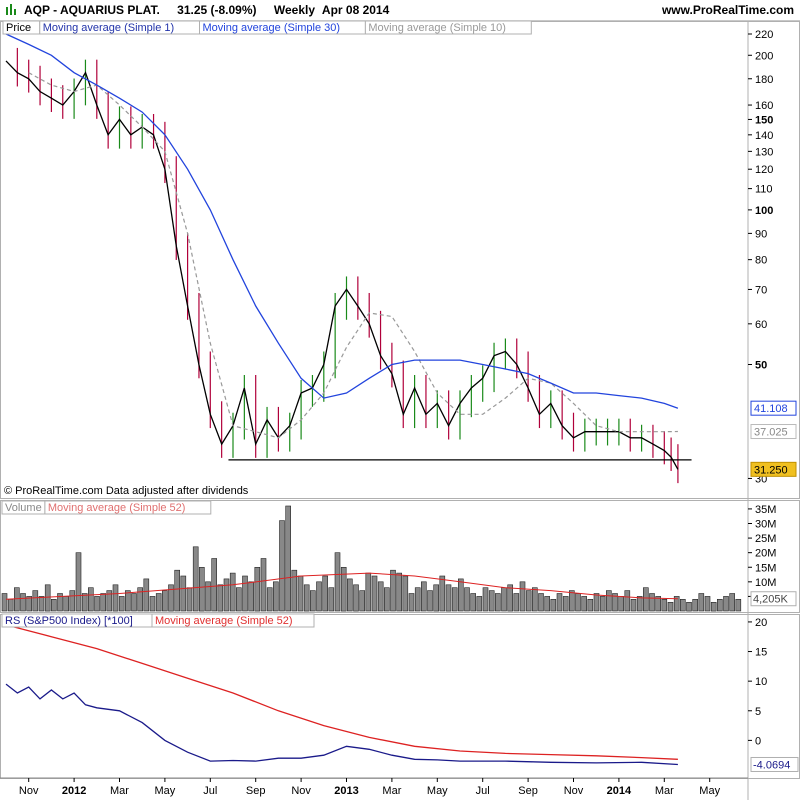 This screenshot has height=800, width=800. Describe the element at coordinates (341, 724) in the screenshot. I see `rs-line` at that location.